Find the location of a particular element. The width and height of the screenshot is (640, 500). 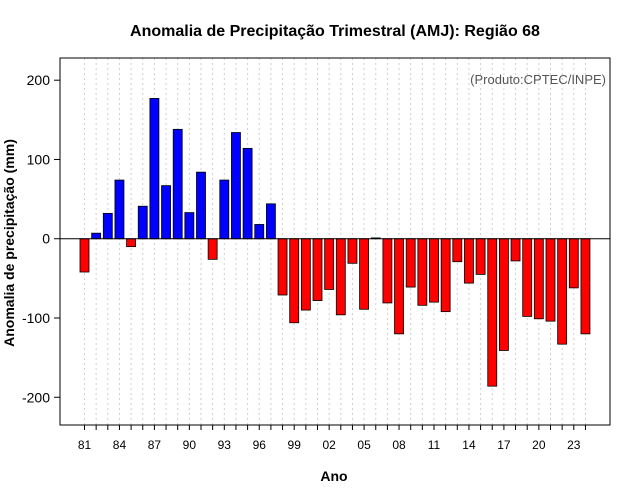

bar-2005 is located at coordinates (364, 274).